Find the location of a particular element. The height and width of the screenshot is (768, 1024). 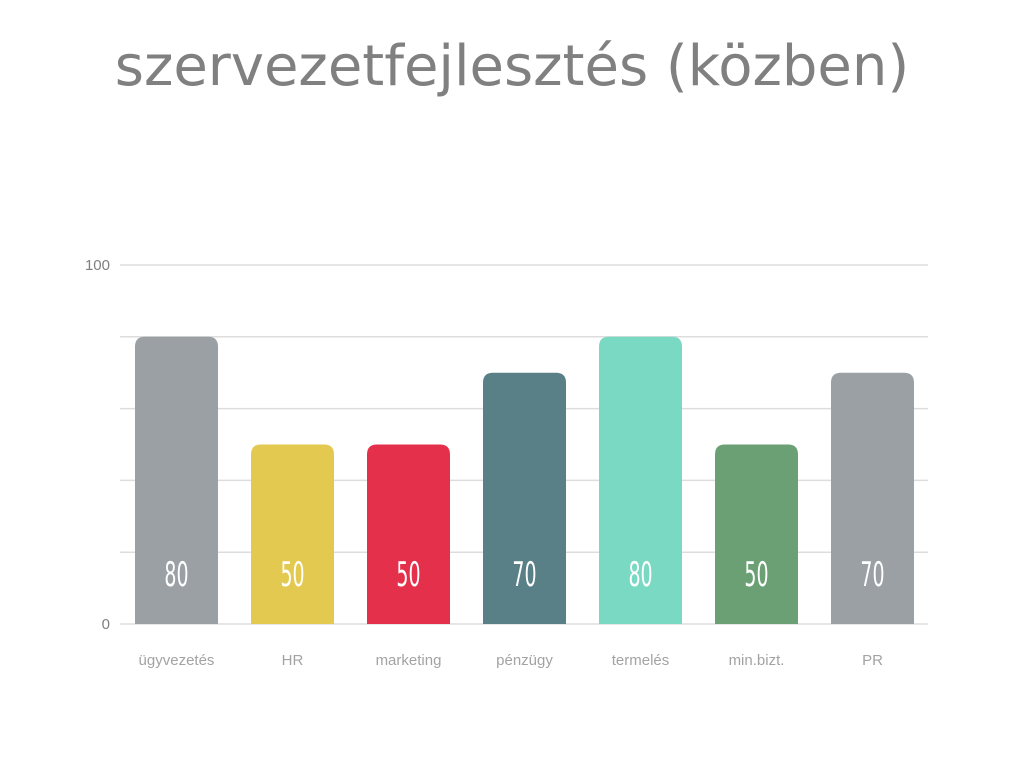

x-tick-label: ügyvezetés is located at coordinates (177, 660).